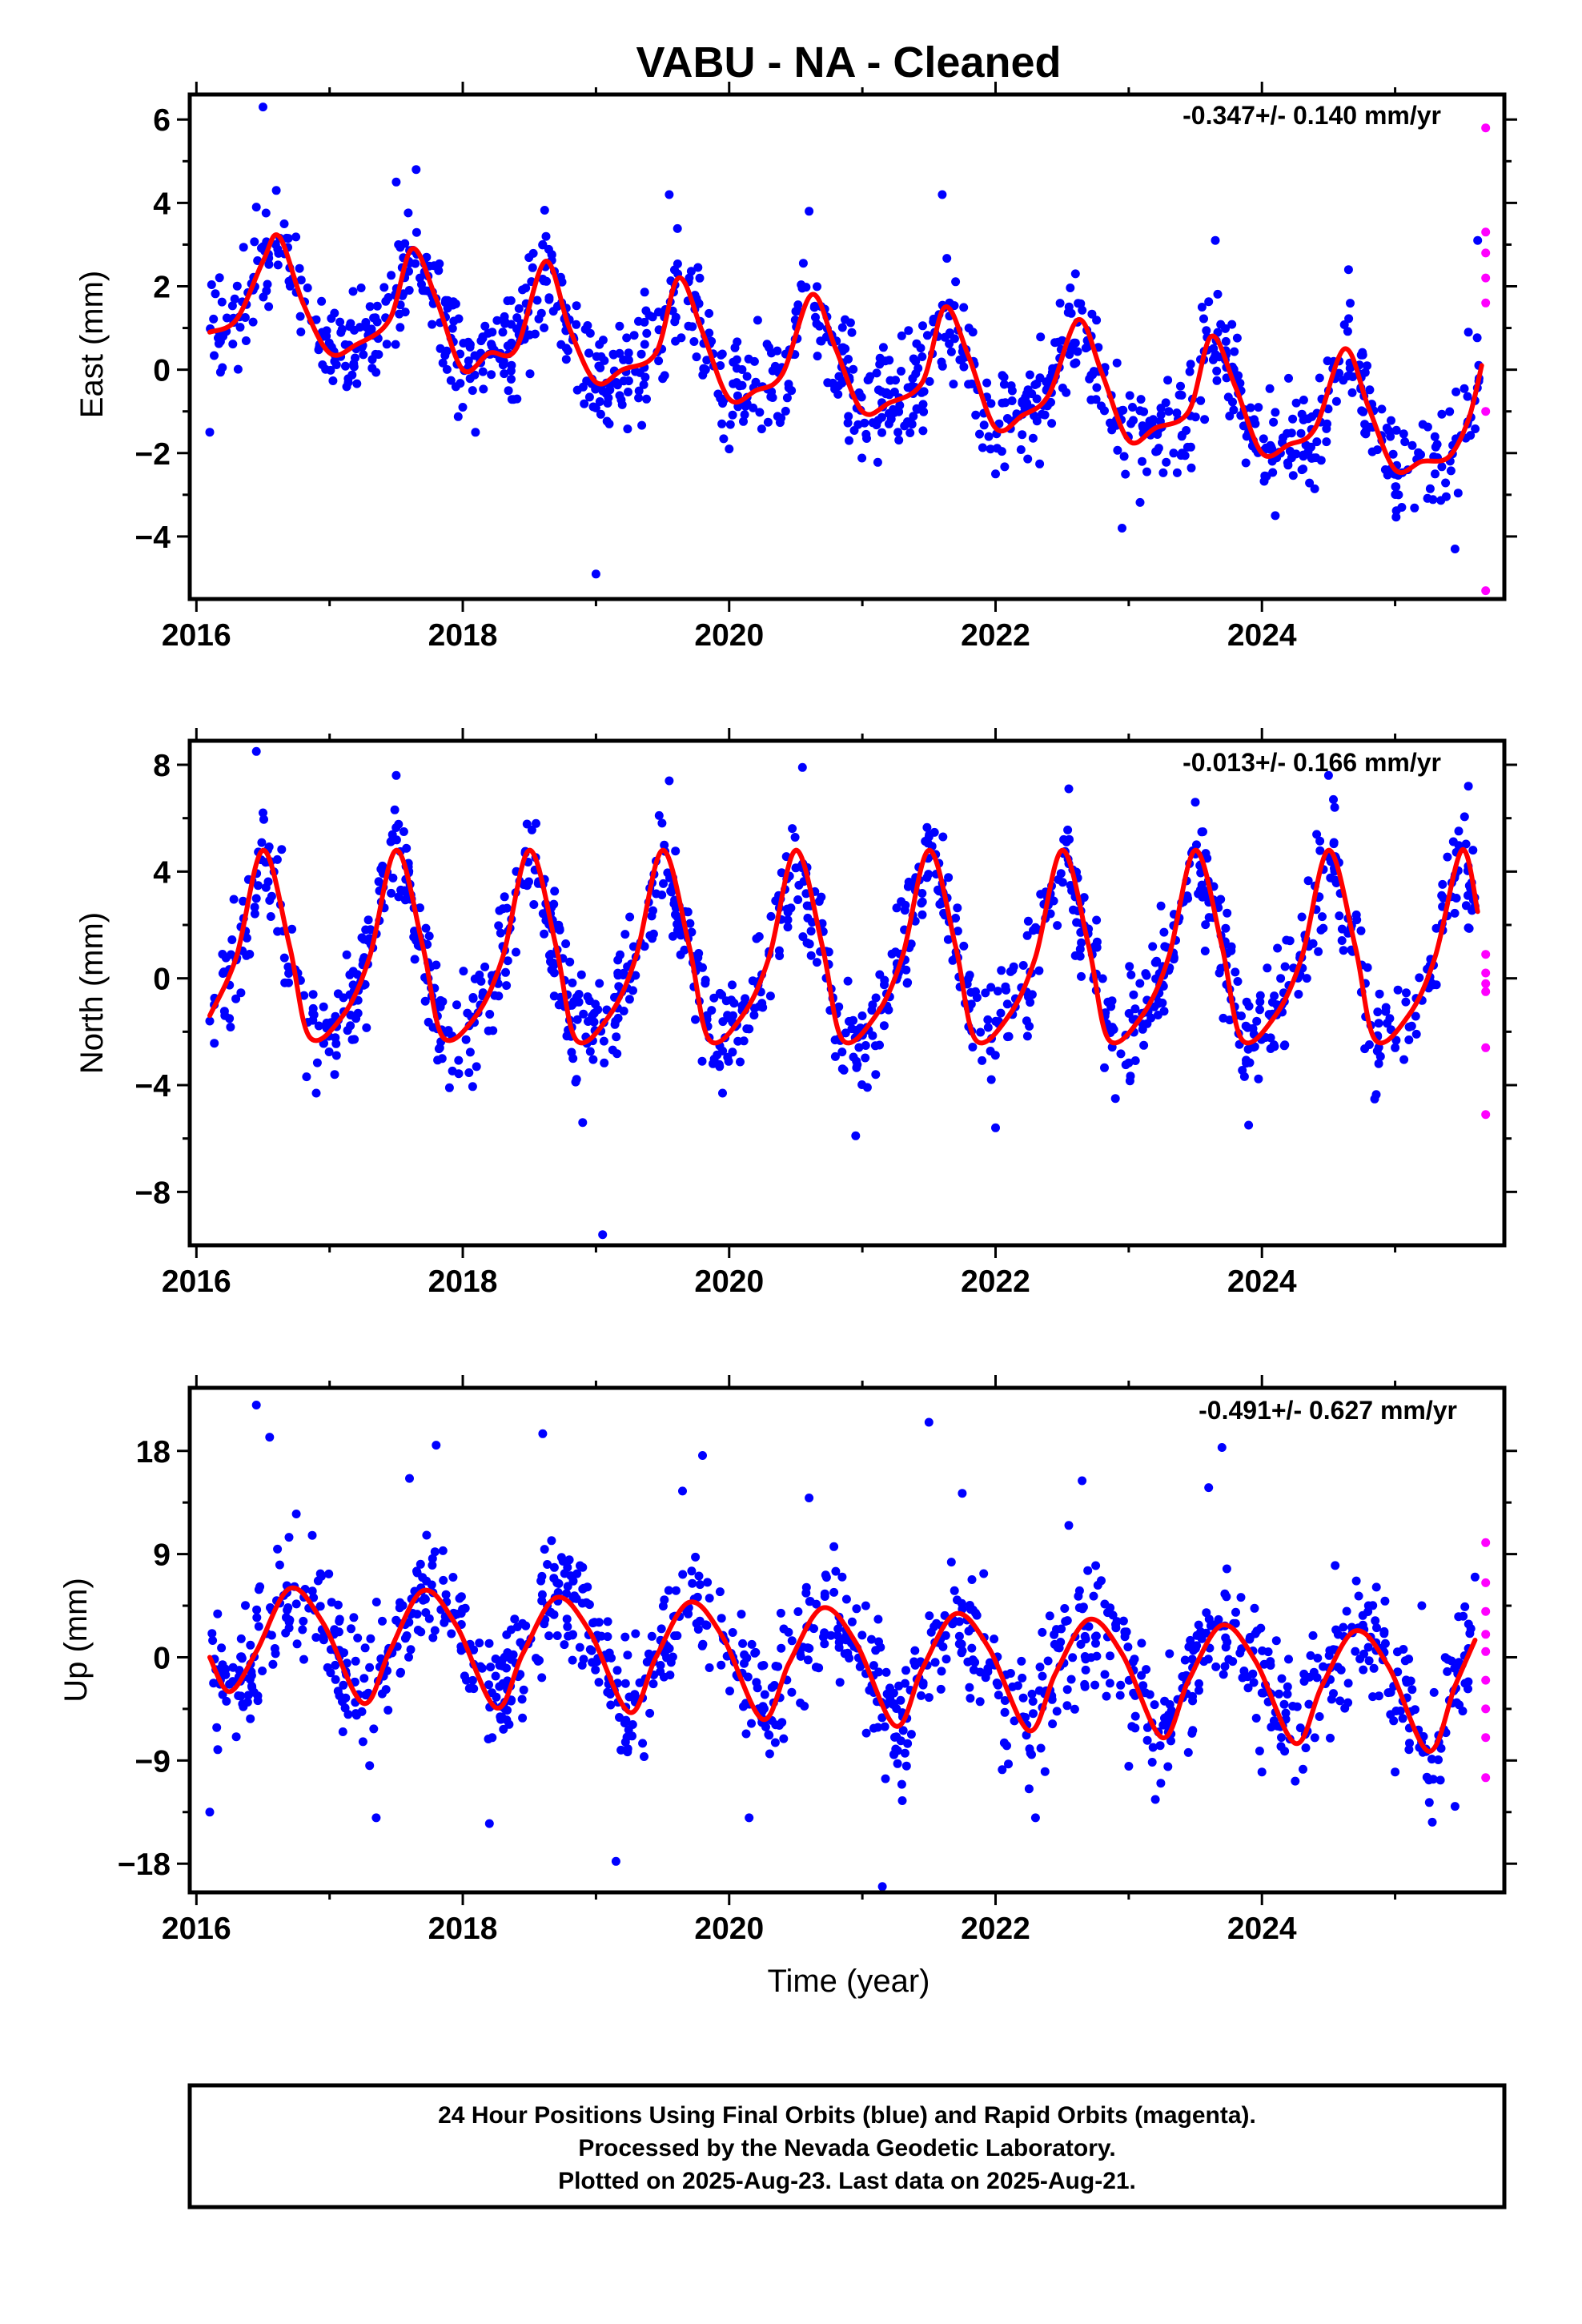 Image resolution: width=1582 pixels, height=2324 pixels. What do you see at coordinates (845, 949) in the screenshot?
I see `north-final-cloud` at bounding box center [845, 949].